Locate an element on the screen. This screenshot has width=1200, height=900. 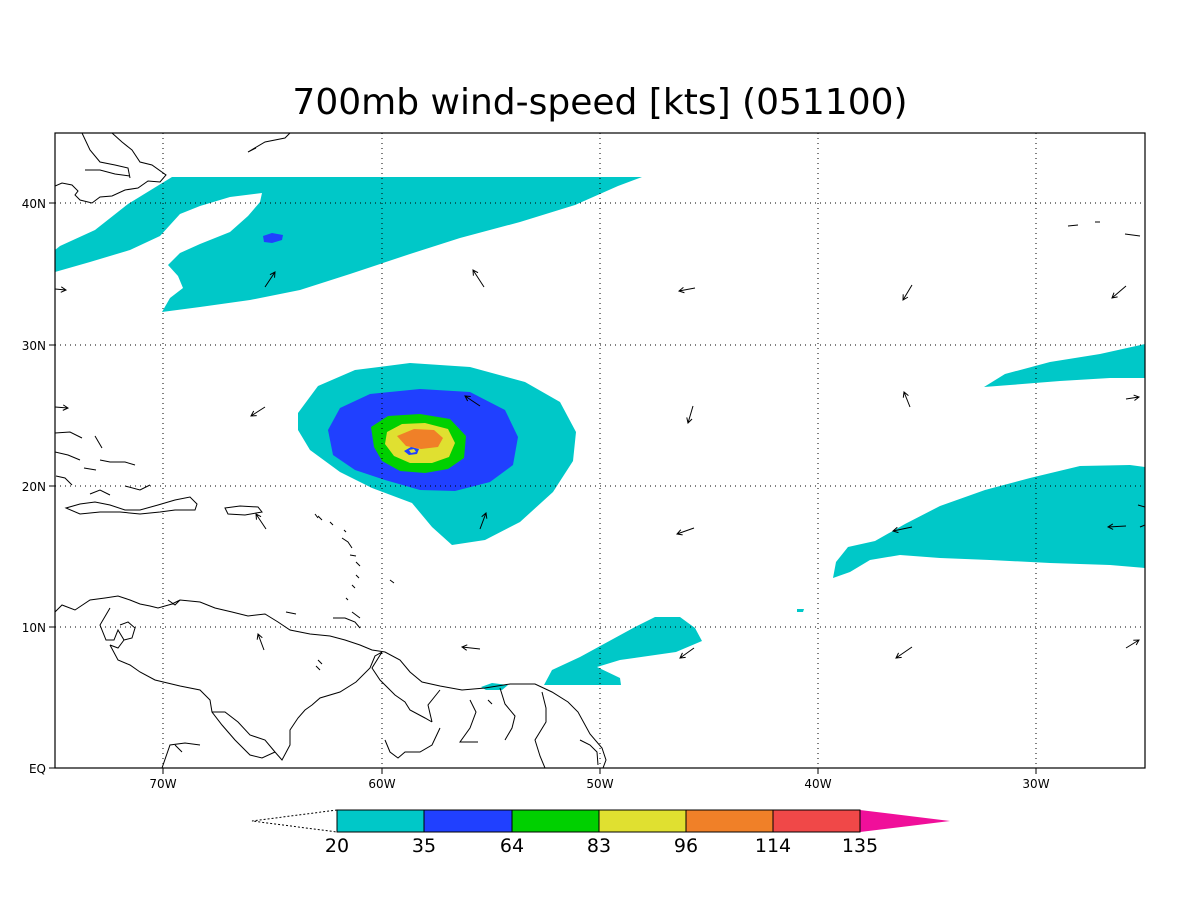
x-tick-label: 50W is located at coordinates (599, 784).